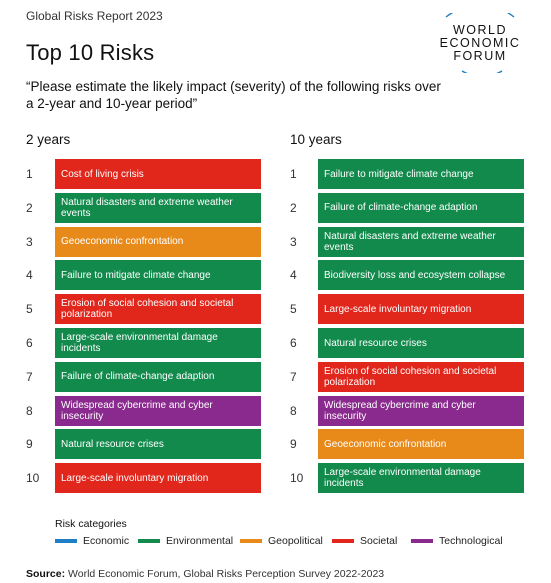 The height and width of the screenshot is (583, 551). I want to click on legend-item: Environmental, so click(185, 541).